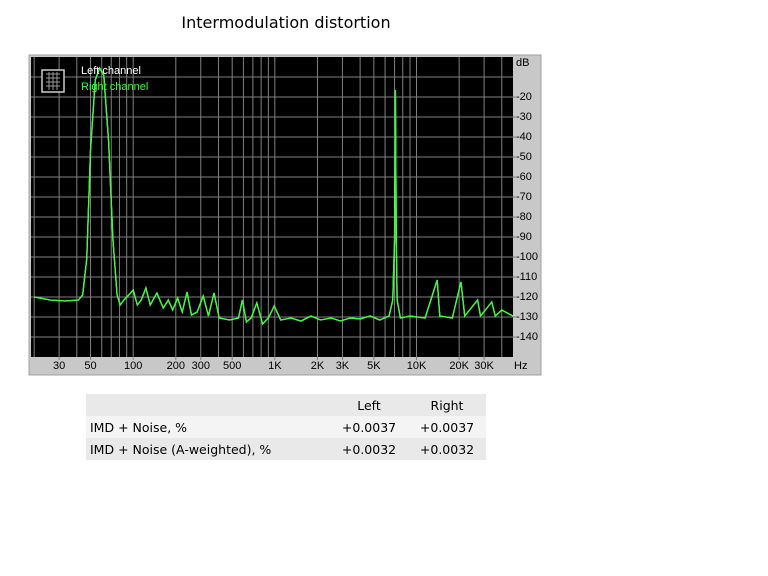  What do you see at coordinates (369, 405) in the screenshot?
I see `header-cell: Left` at bounding box center [369, 405].